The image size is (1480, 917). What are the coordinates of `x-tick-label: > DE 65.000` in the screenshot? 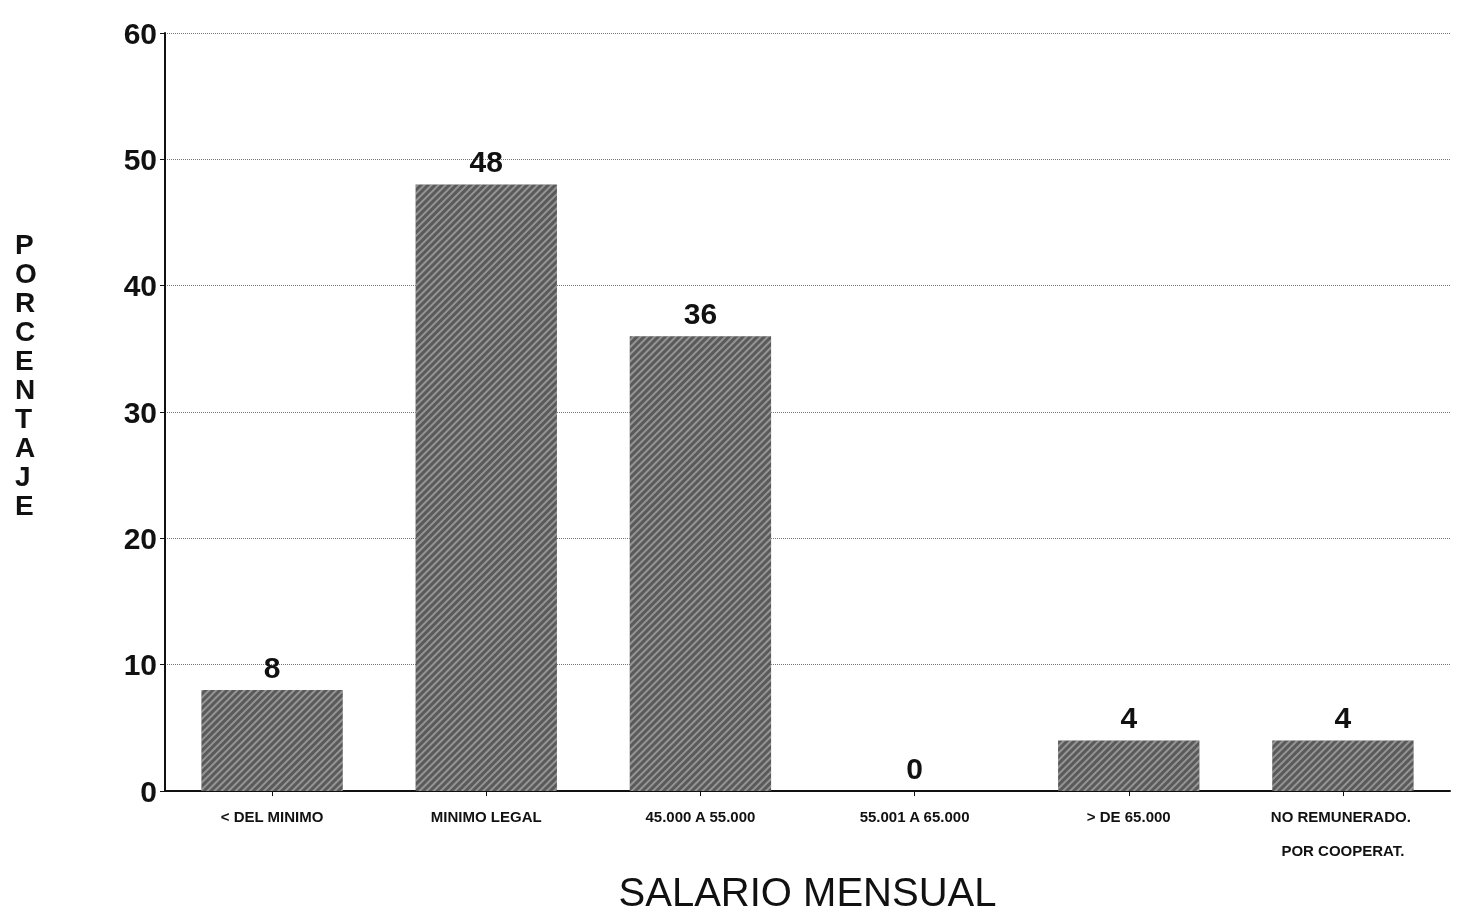 It's located at (1128, 816).